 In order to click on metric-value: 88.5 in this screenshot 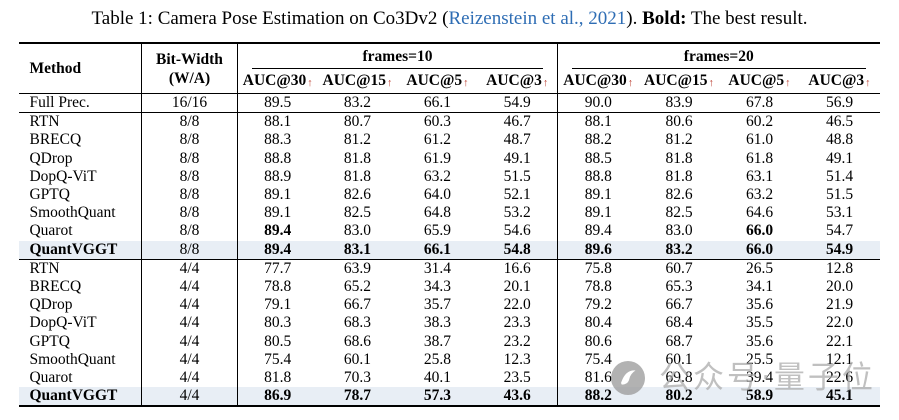, I will do `click(598, 158)`.